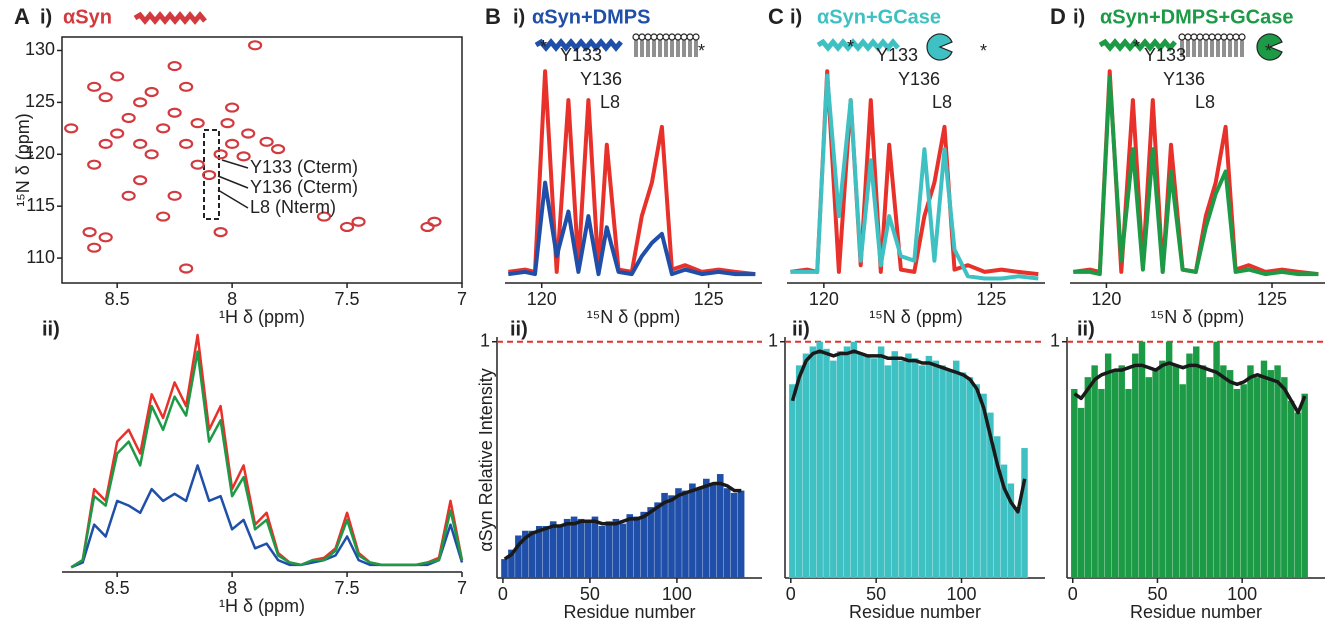  What do you see at coordinates (708, 36) in the screenshot?
I see `icons` at bounding box center [708, 36].